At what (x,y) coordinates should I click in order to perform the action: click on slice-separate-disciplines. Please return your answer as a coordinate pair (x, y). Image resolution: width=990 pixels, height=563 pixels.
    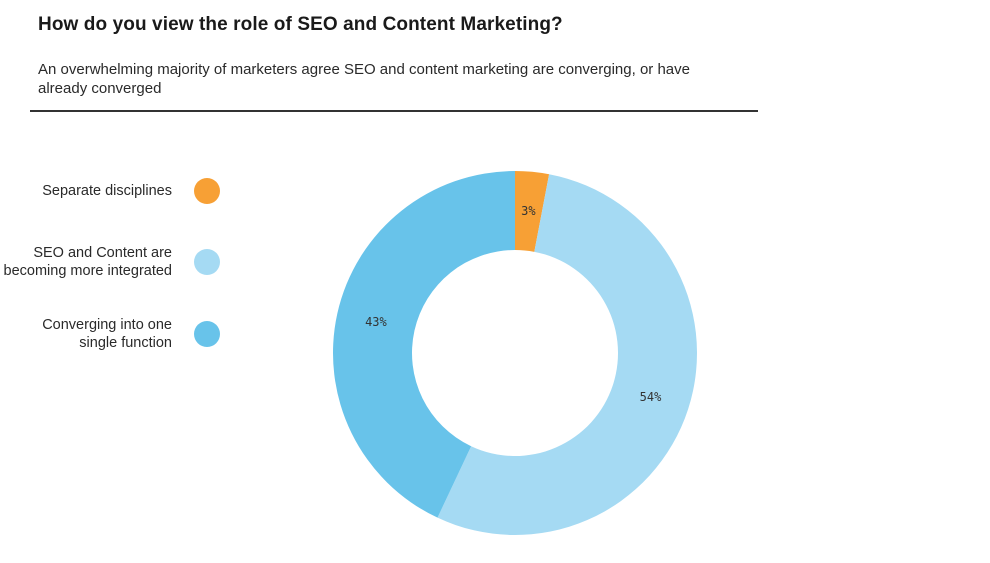
    Looking at the image, I should click on (532, 211).